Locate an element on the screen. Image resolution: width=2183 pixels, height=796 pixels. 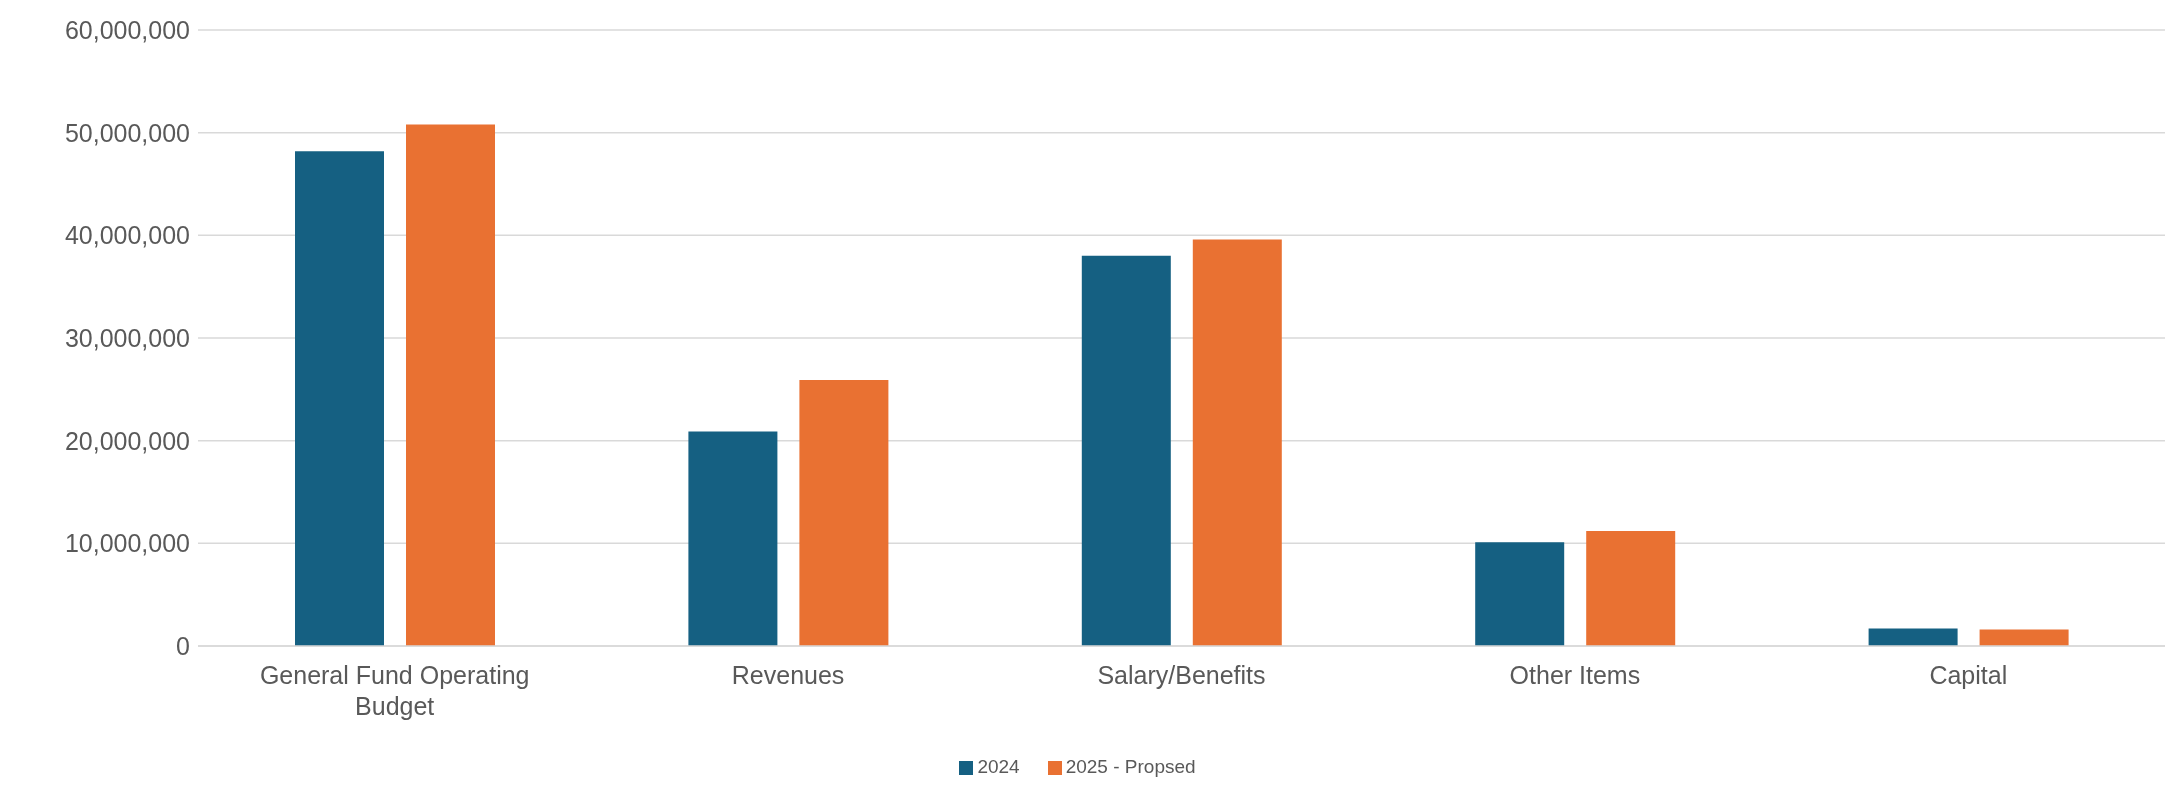
legend-label: 2024 is located at coordinates (998, 766).